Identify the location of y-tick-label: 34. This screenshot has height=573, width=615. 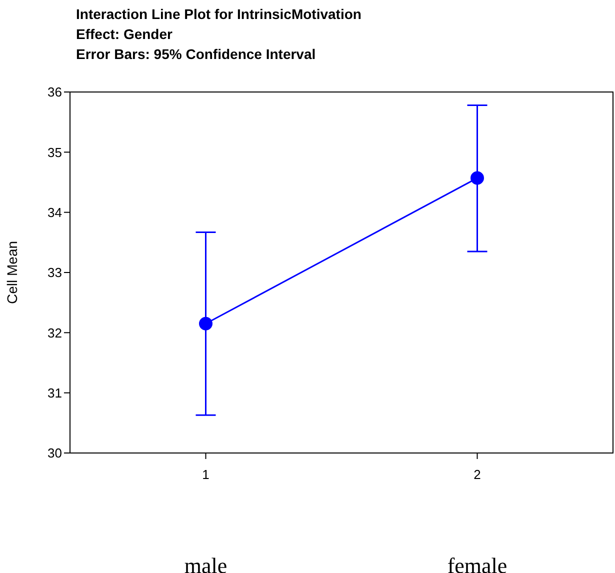
(55, 212).